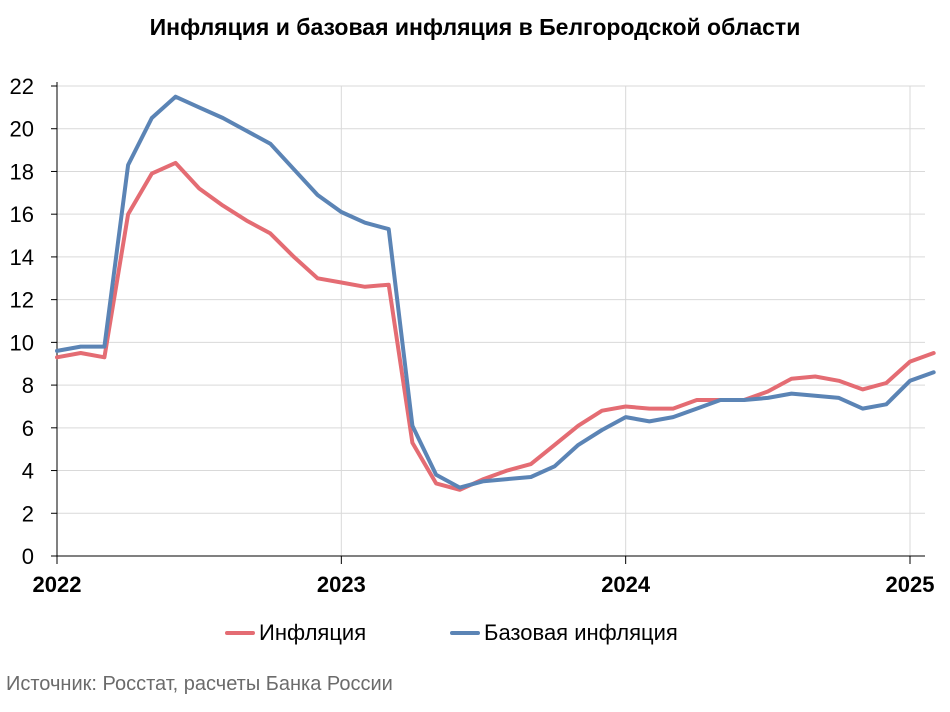 The height and width of the screenshot is (712, 950). What do you see at coordinates (22, 129) in the screenshot?
I see `y-tick-label: 20` at bounding box center [22, 129].